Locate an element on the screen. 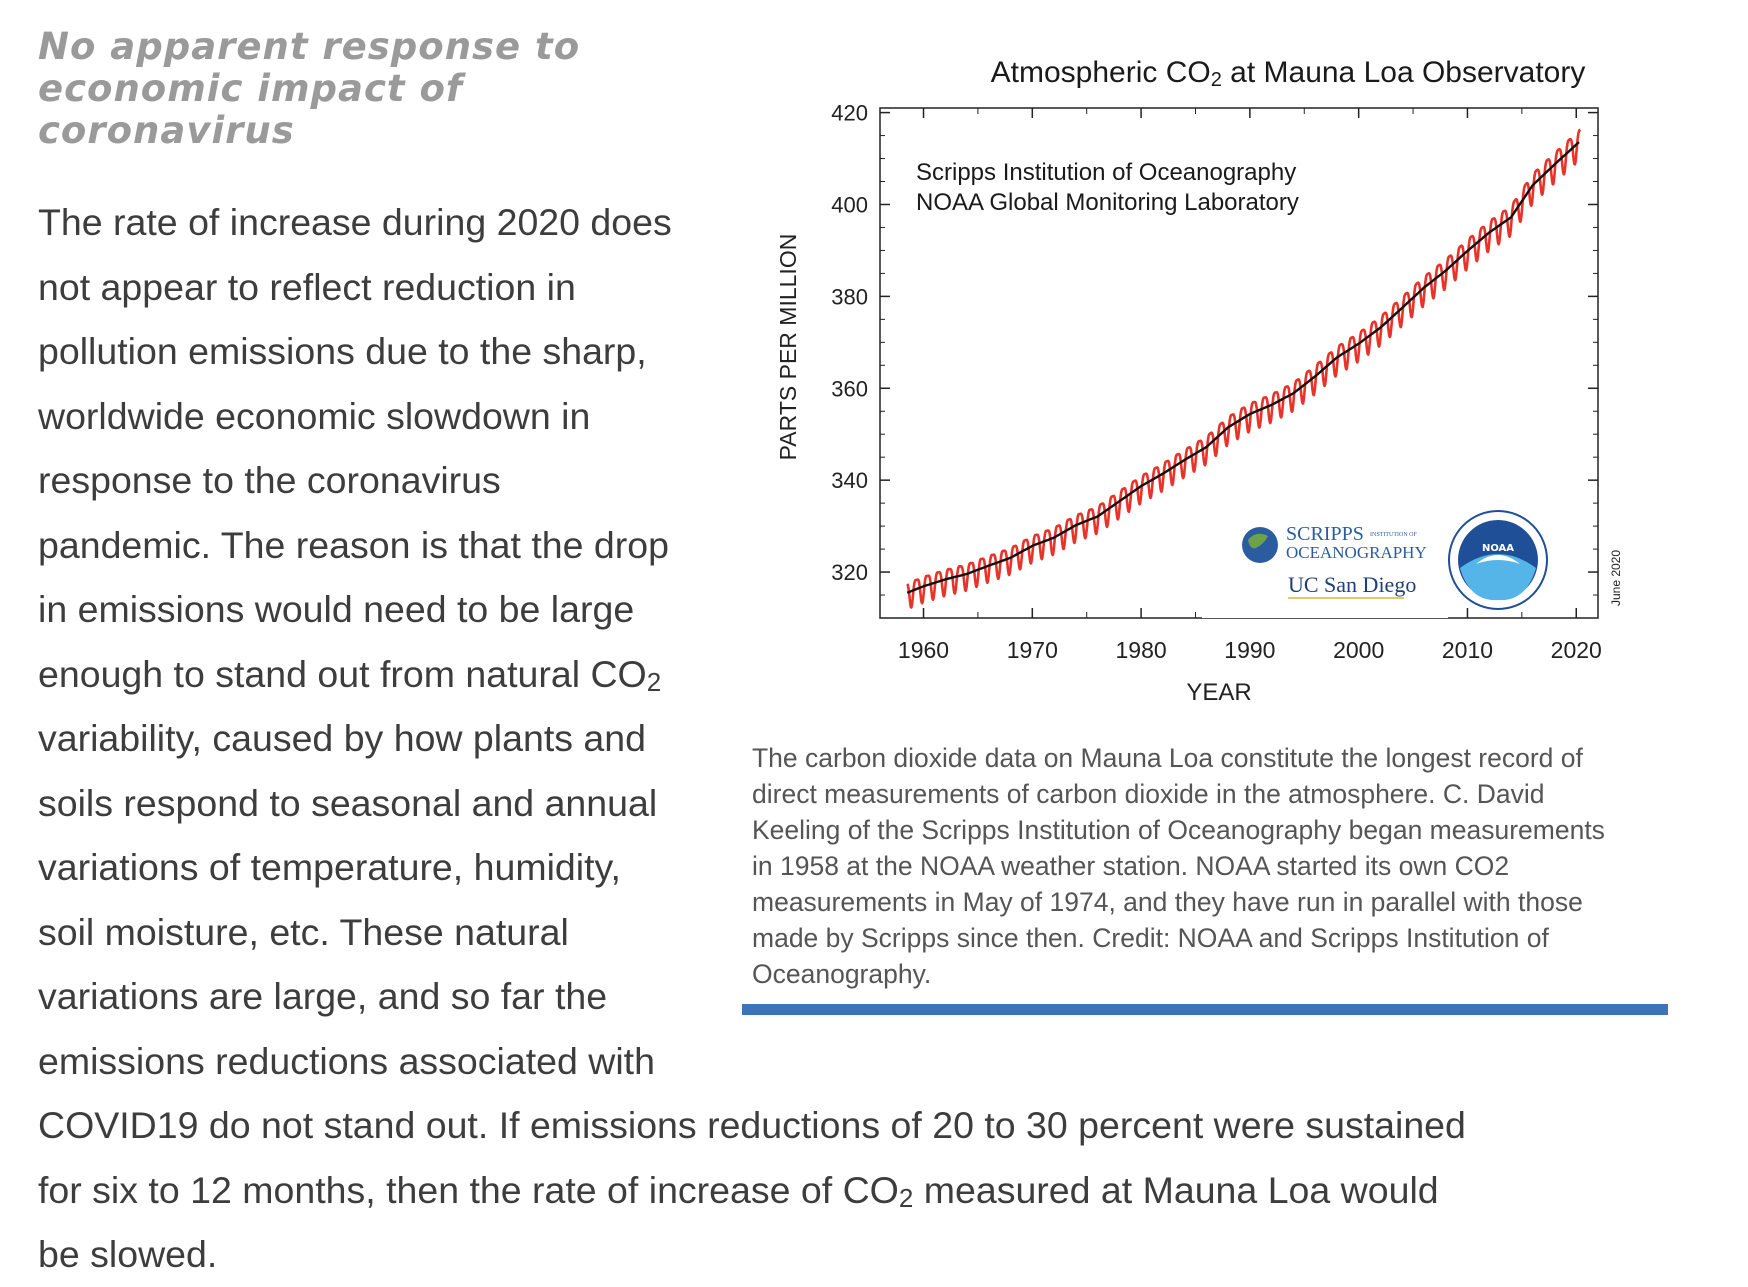 This screenshot has height=1287, width=1748. scripps-logo-text-2: OCEANOGRAPHY is located at coordinates (1356, 552).